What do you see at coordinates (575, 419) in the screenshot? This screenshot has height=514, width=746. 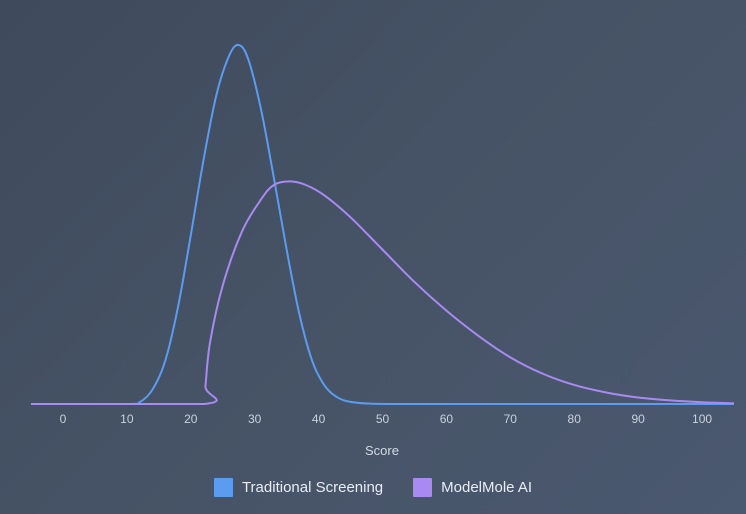 I see `x-tick-label: 80` at bounding box center [575, 419].